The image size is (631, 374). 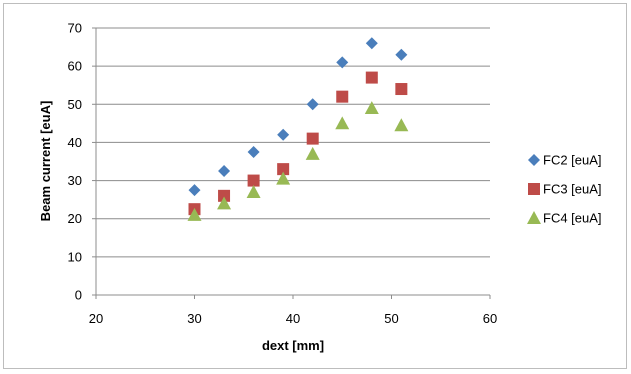 What do you see at coordinates (75, 28) in the screenshot?
I see `y-tick-label-70: 70` at bounding box center [75, 28].